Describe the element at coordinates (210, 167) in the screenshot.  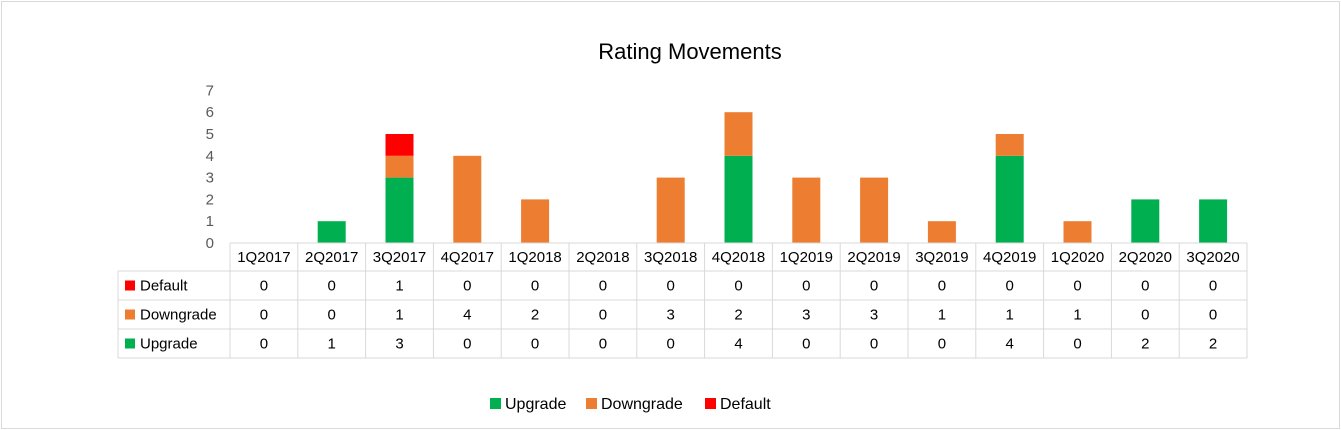
I see `y-axis: 0 1 2 3 4 5 6 7` at that location.